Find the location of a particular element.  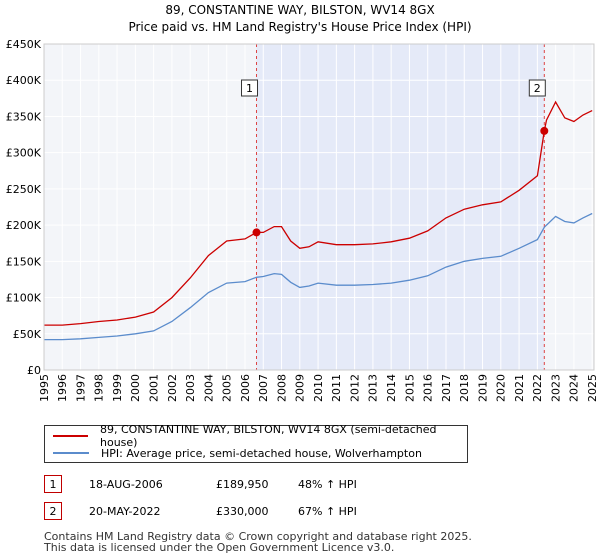

x-tick-label: 2003 is located at coordinates (190, 388).